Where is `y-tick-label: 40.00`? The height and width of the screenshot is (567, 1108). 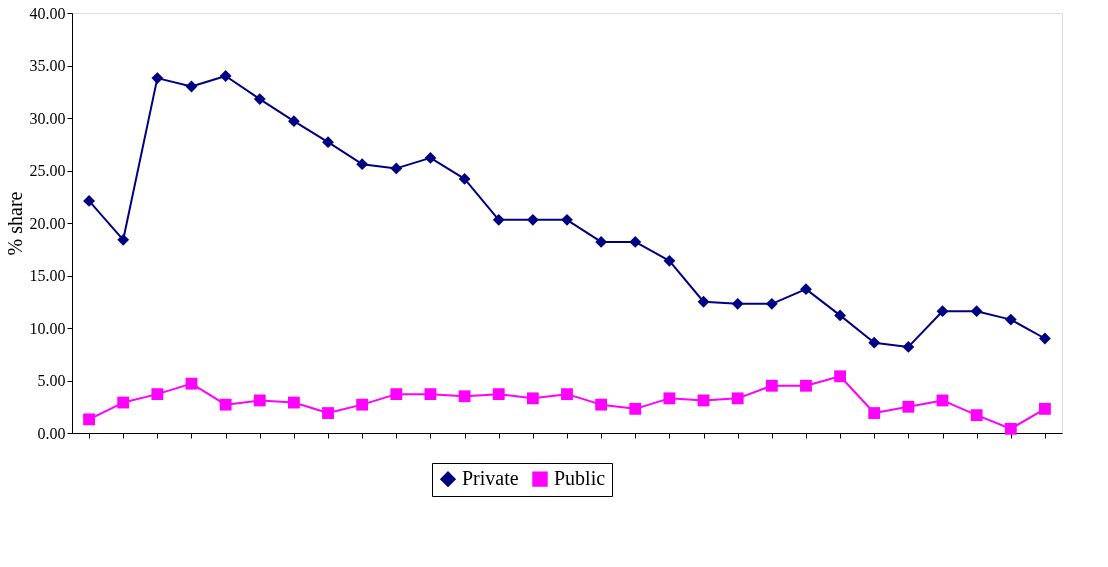
y-tick-label: 40.00 is located at coordinates (47, 13).